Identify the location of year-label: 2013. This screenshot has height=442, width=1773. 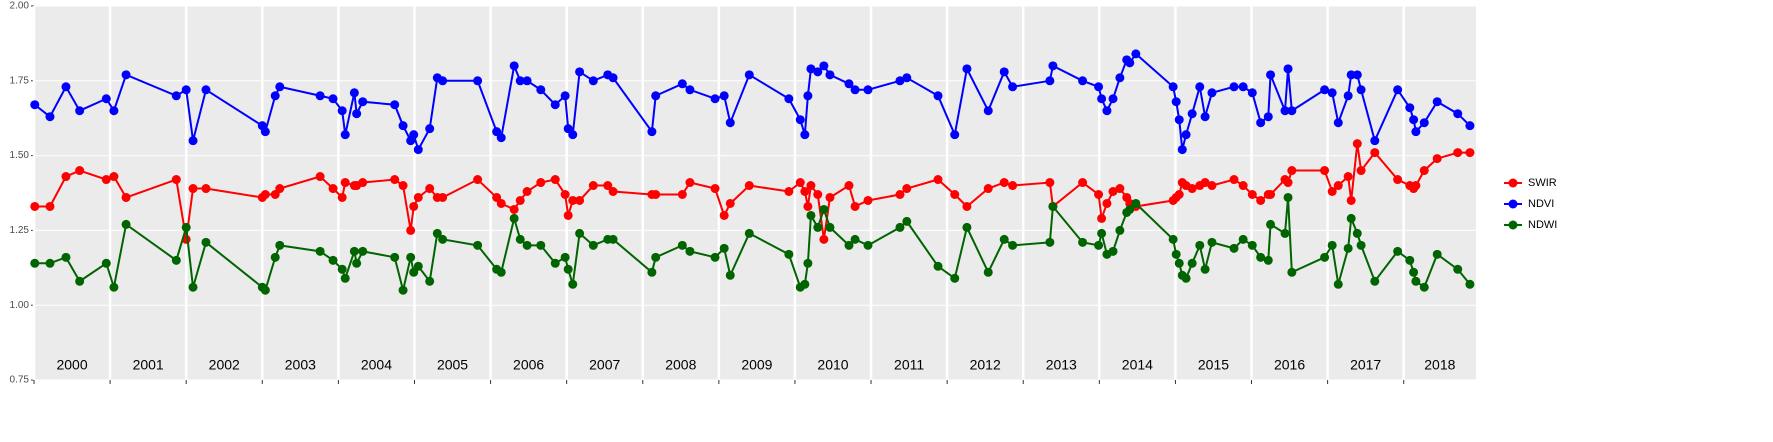
(1061, 365).